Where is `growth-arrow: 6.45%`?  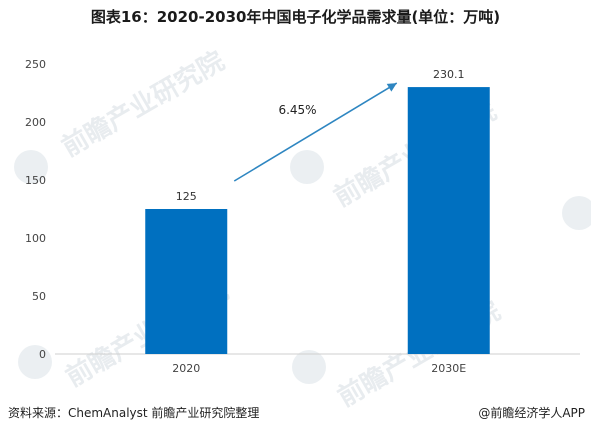 growth-arrow: 6.45% is located at coordinates (315, 132).